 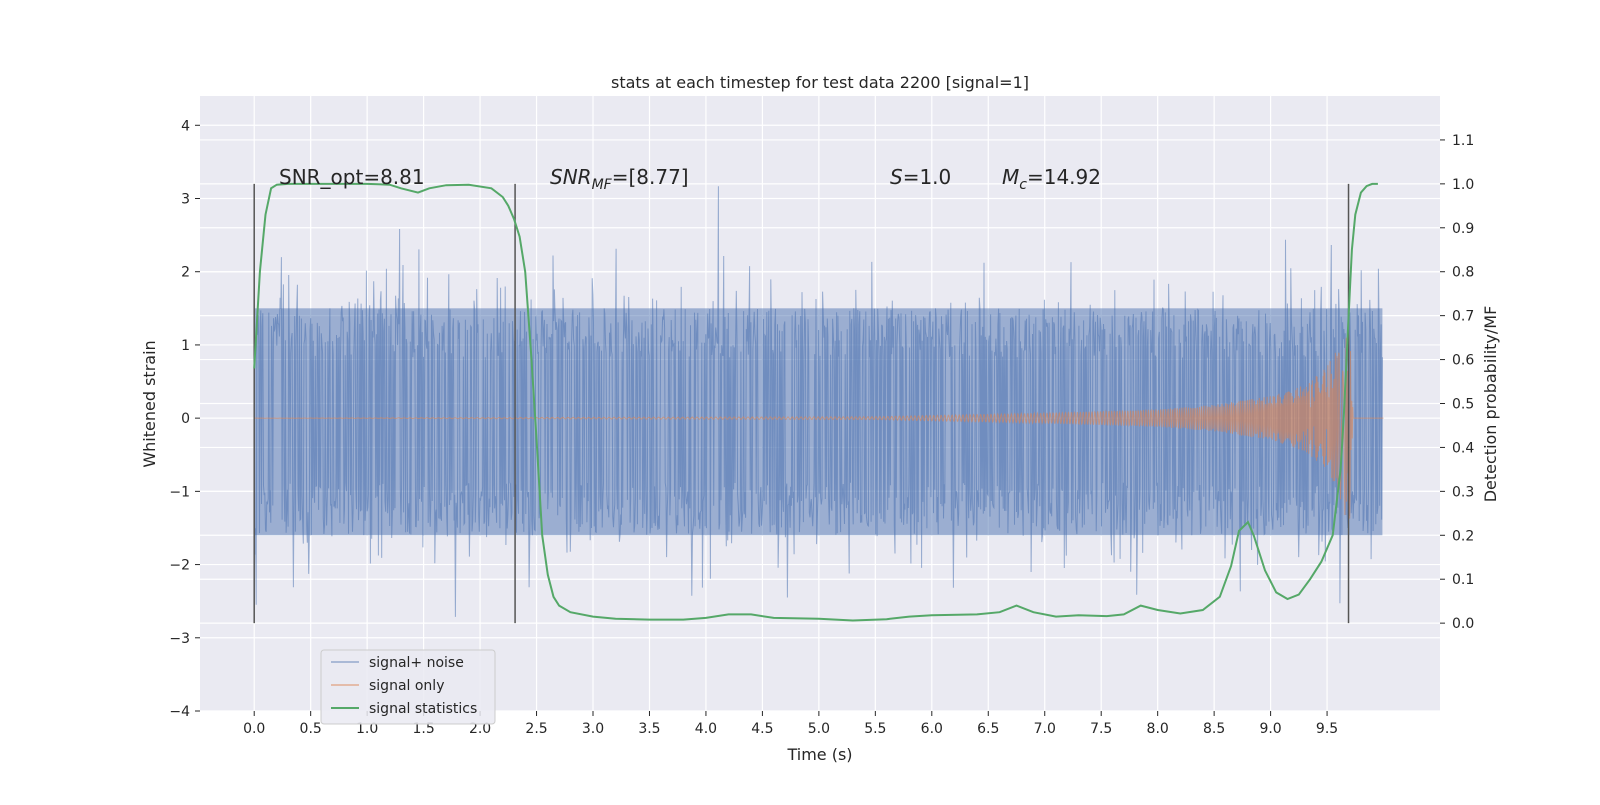 What do you see at coordinates (819, 729) in the screenshot?
I see `x-tick-label-10: 5.0` at bounding box center [819, 729].